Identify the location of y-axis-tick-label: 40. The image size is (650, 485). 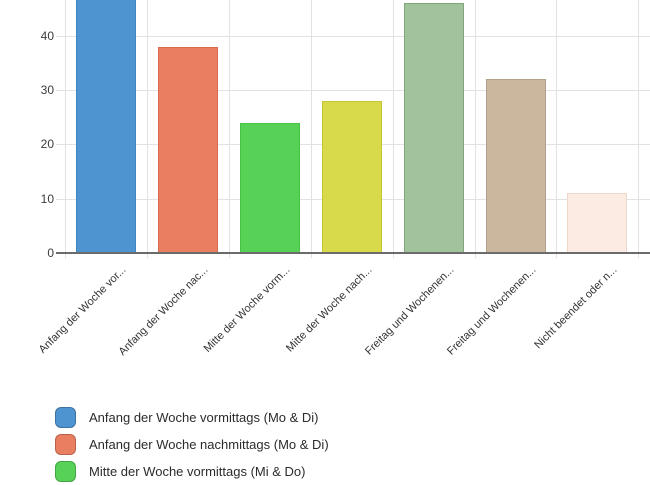
(47, 35).